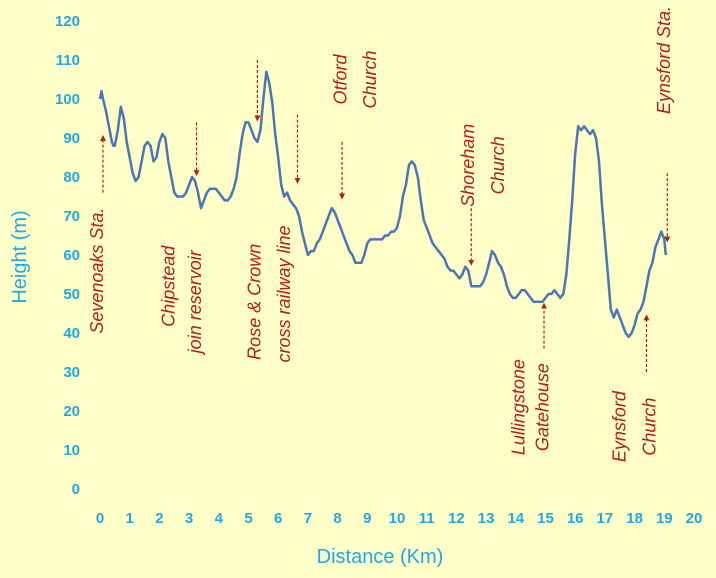 The height and width of the screenshot is (578, 716). Describe the element at coordinates (456, 518) in the screenshot. I see `x-tick-label: 12` at that location.